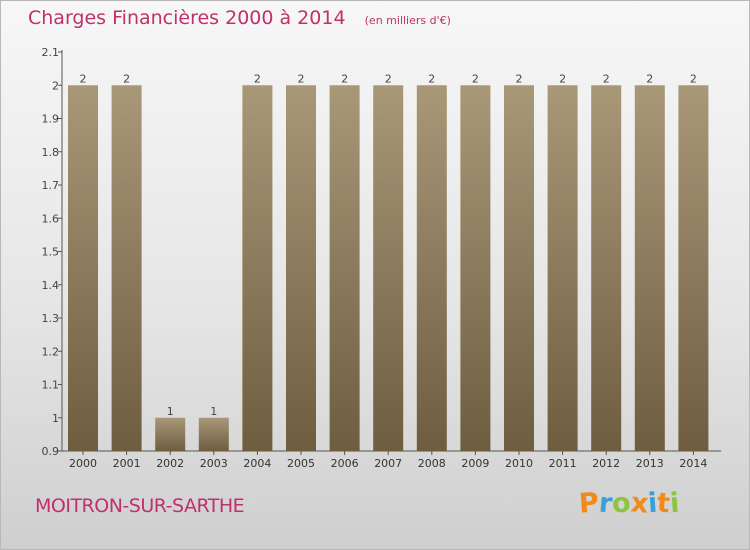  I want to click on bar-2011, so click(562, 268).